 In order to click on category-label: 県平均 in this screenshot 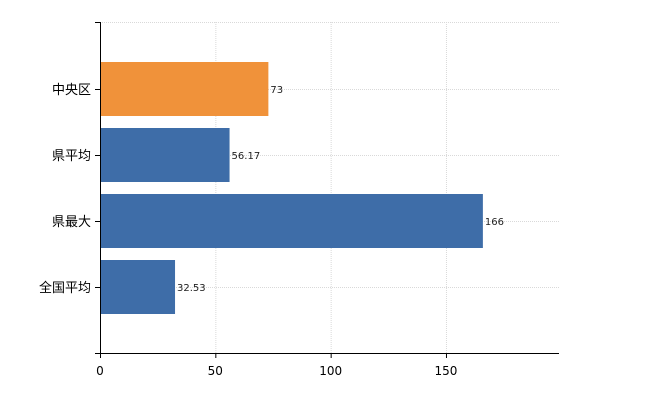, I will do `click(71, 156)`.